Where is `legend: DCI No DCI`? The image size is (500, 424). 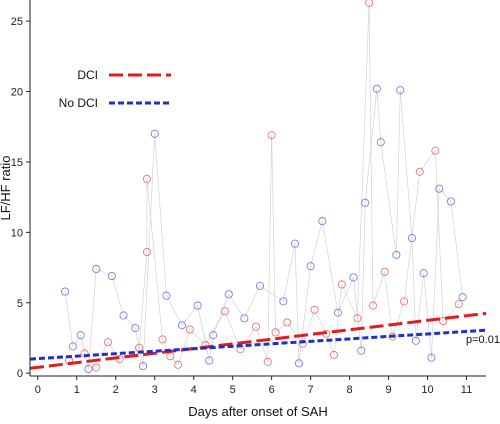
legend: DCI No DCI is located at coordinates (115, 89).